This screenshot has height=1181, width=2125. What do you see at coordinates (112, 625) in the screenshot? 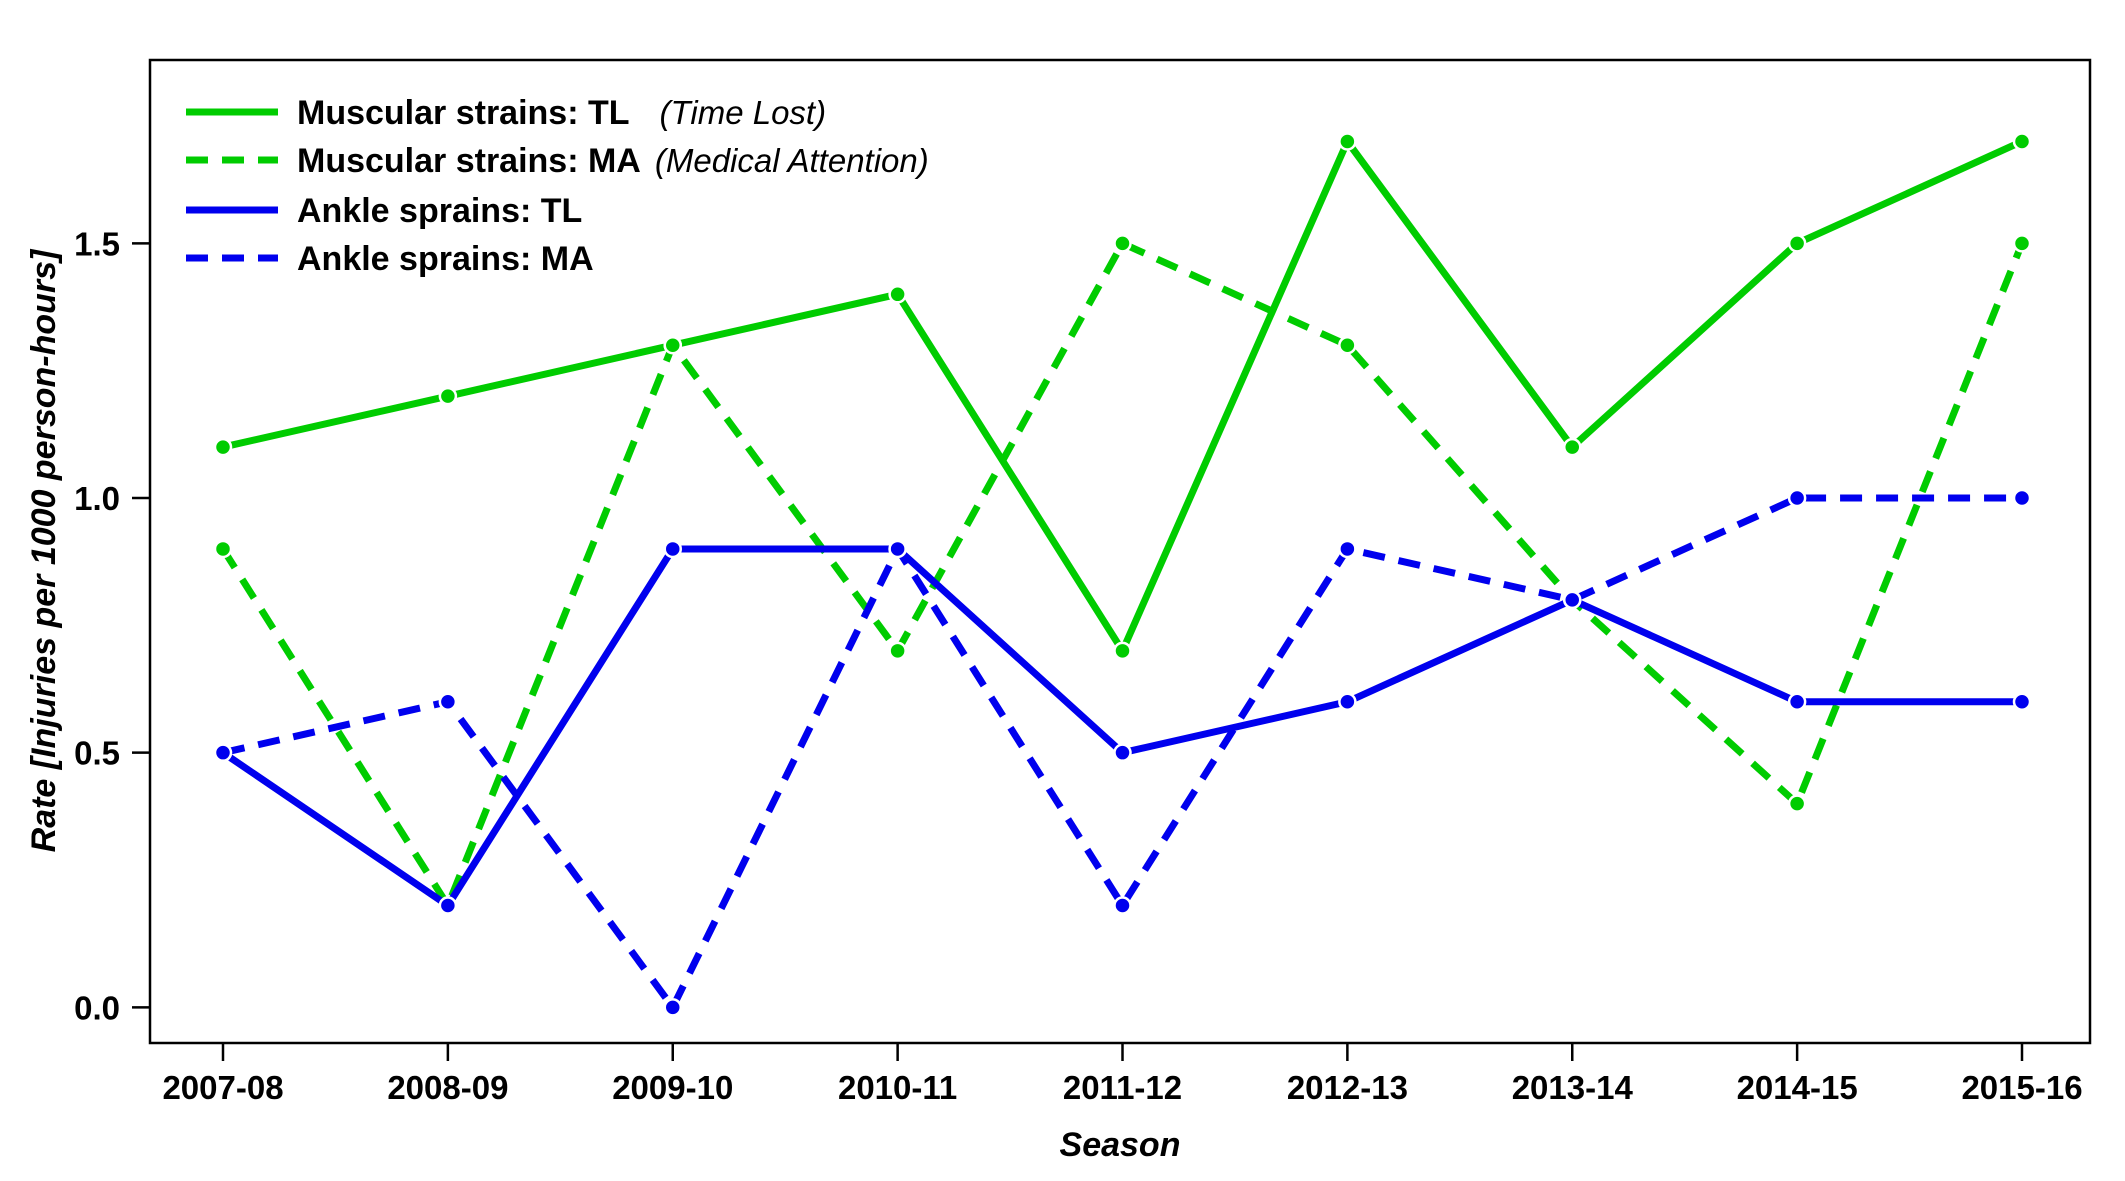
I see `y-axis: 0.0 0.5 1.0 1.5` at bounding box center [112, 625].